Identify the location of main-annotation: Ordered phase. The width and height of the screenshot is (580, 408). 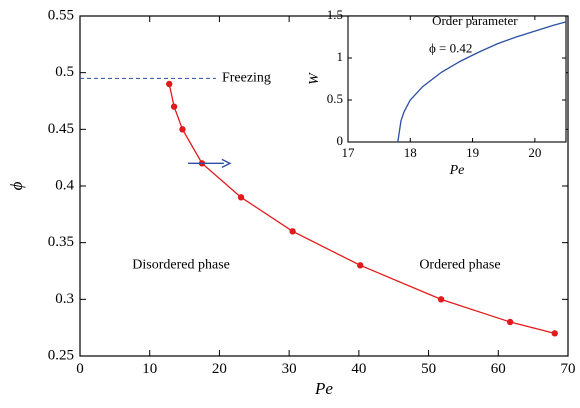
(459, 265).